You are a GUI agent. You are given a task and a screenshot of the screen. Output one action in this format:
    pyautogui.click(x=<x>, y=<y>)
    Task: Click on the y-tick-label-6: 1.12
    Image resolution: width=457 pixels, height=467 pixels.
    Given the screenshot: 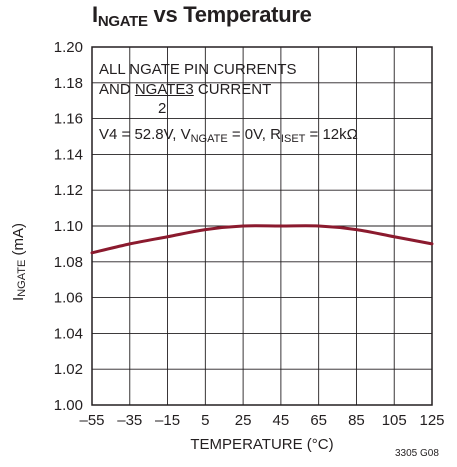 What is the action you would take?
    pyautogui.click(x=68, y=190)
    